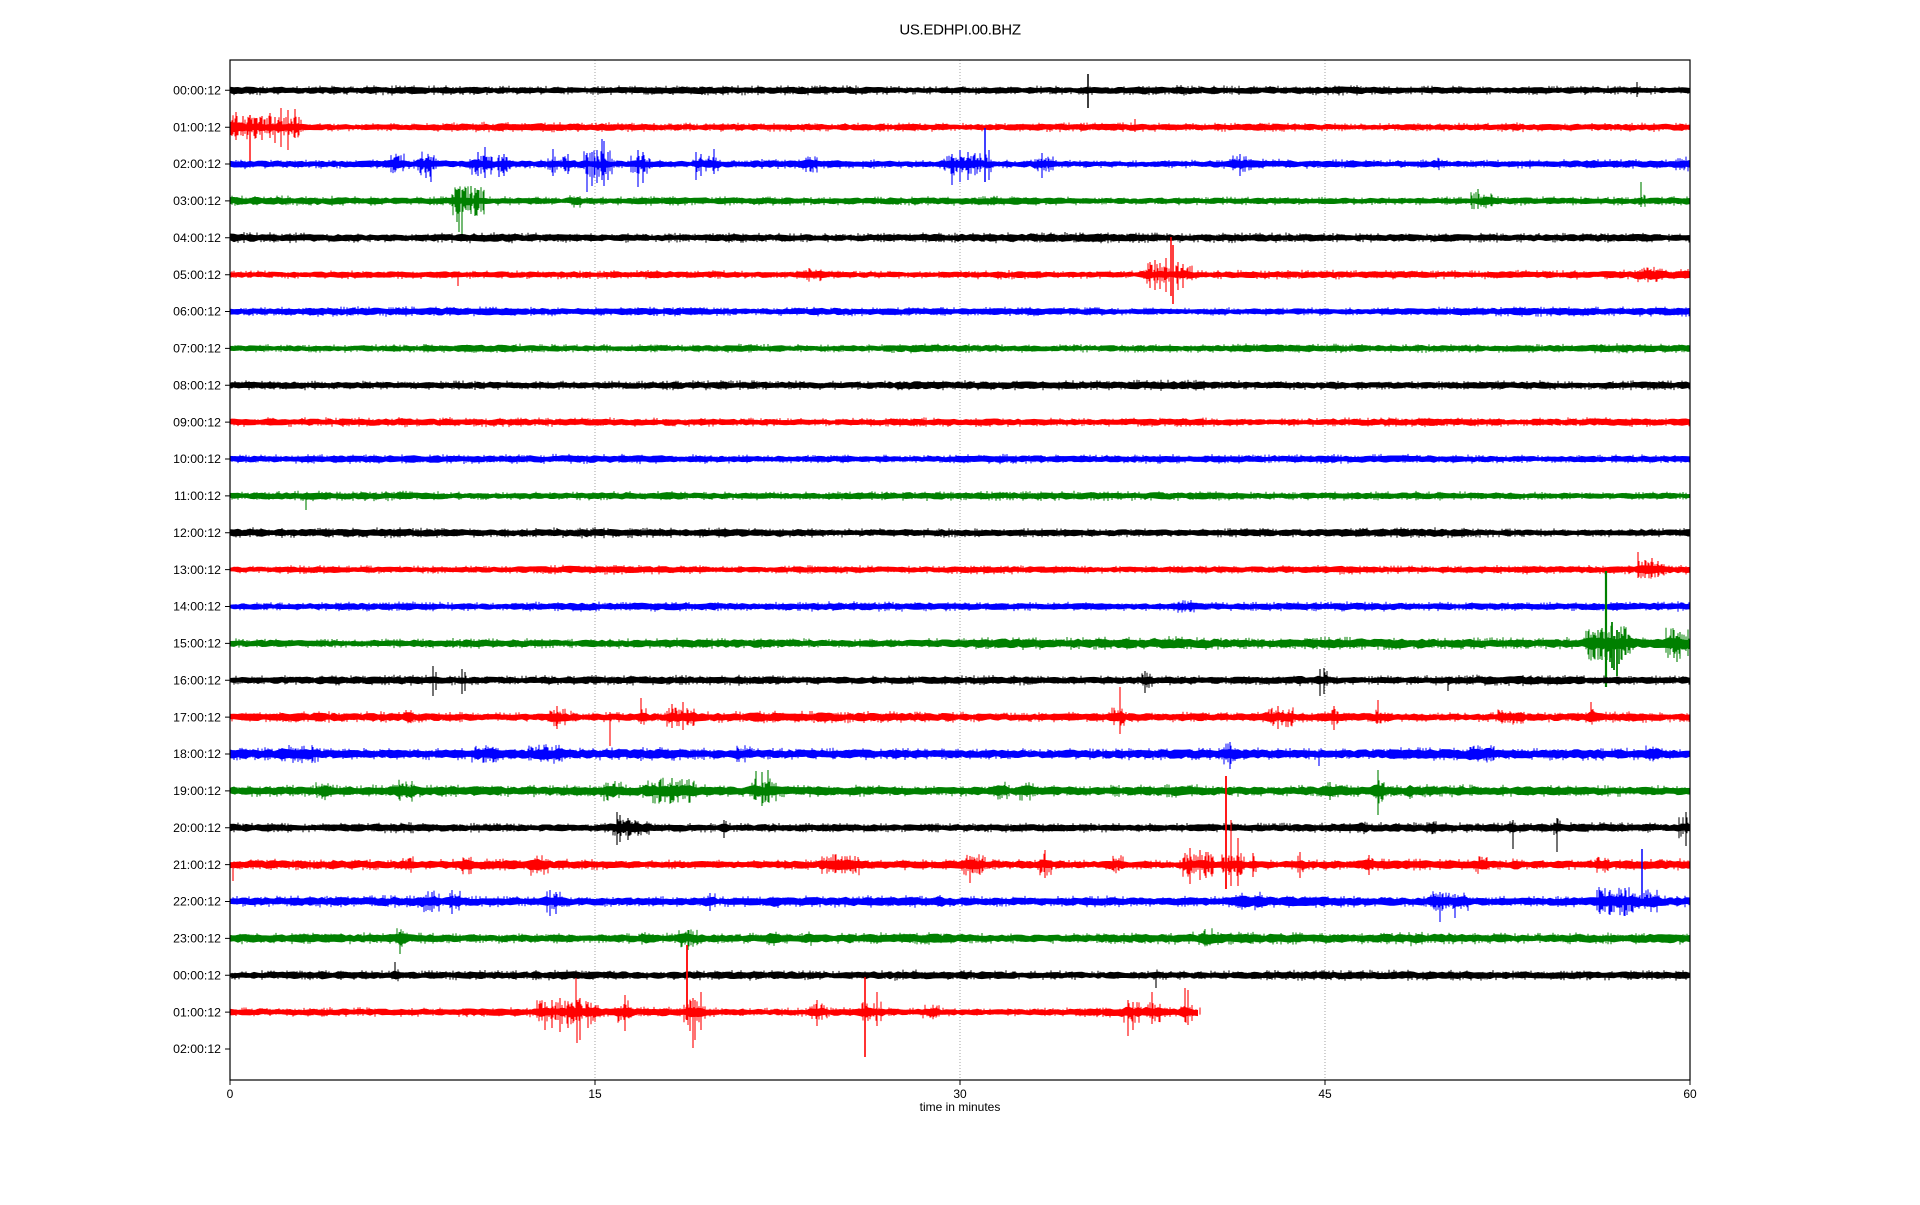 The height and width of the screenshot is (1205, 1920). I want to click on svg-text: 13:00:12, so click(197, 570).